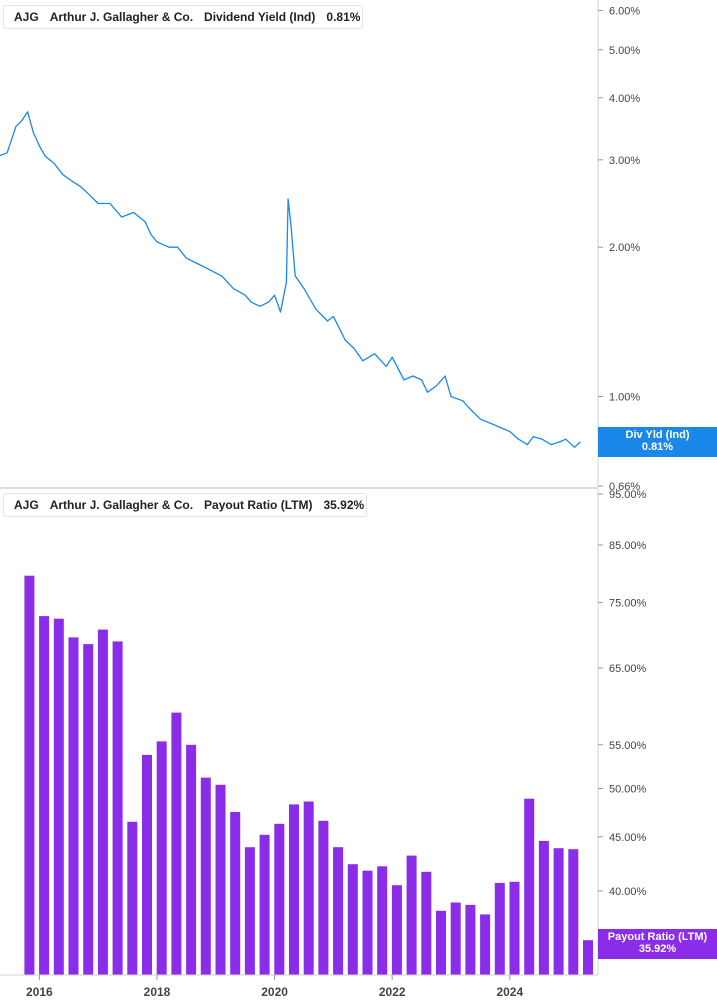  What do you see at coordinates (509, 992) in the screenshot?
I see `x-tick-label: 2024` at bounding box center [509, 992].